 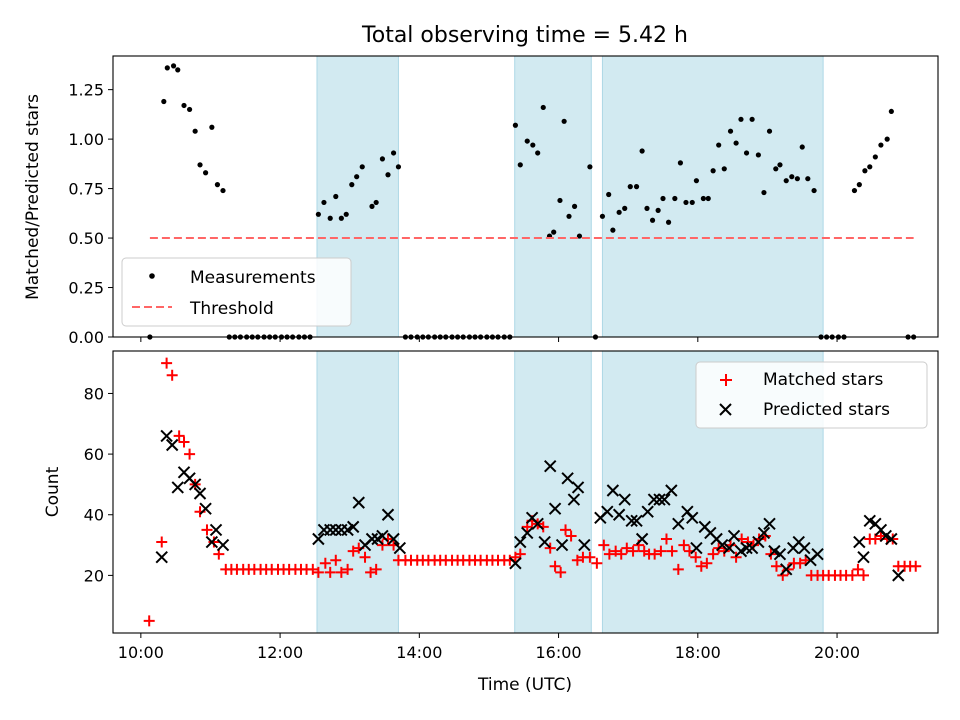 I want to click on bottom-y-tick-label: 20, so click(x=94, y=575).